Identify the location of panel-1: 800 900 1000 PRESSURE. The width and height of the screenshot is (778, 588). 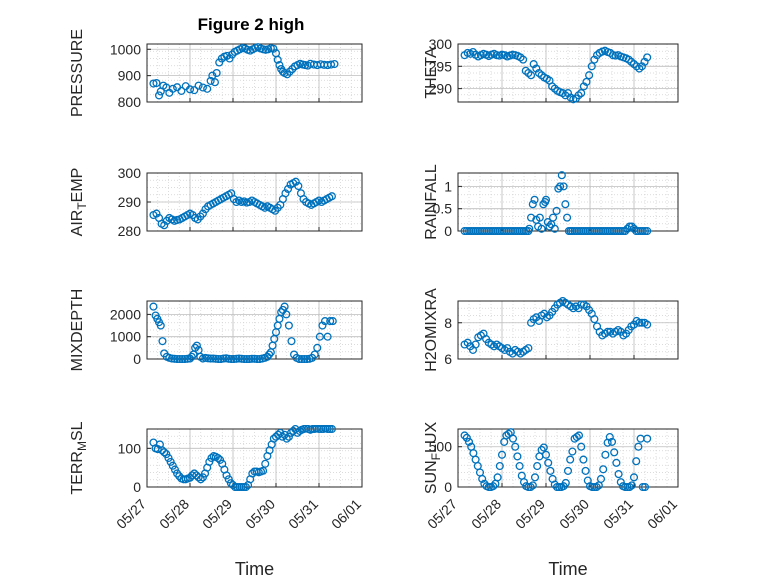
(216, 73).